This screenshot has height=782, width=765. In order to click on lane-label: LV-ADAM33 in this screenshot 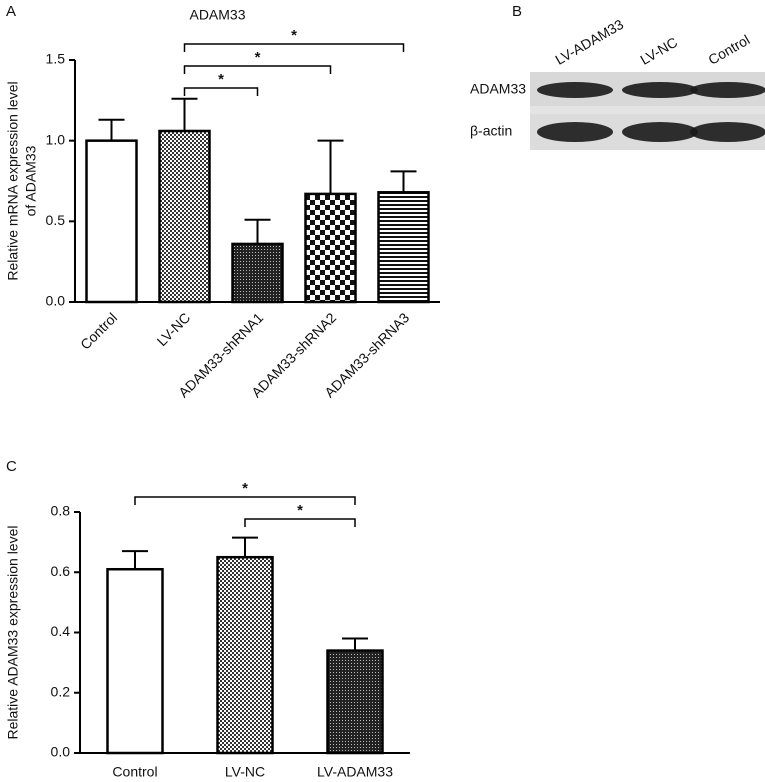, I will do `click(589, 42)`.